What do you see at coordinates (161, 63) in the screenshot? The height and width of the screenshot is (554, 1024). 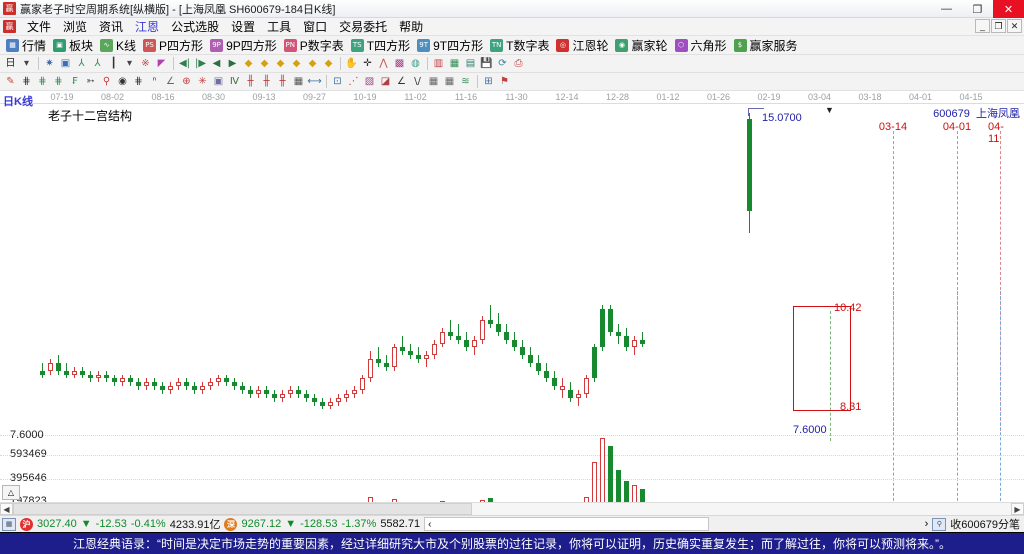 I see `flag-icon: ◤` at bounding box center [161, 63].